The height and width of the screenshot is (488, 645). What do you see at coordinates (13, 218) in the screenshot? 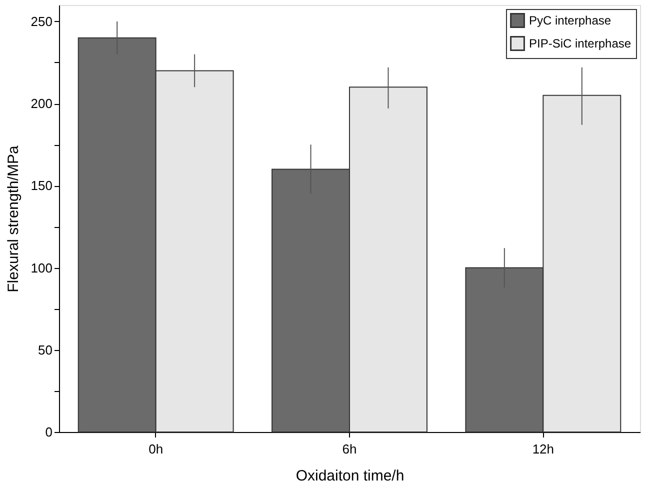
I see `y-axis-title: Flexural strength/MPa` at bounding box center [13, 218].